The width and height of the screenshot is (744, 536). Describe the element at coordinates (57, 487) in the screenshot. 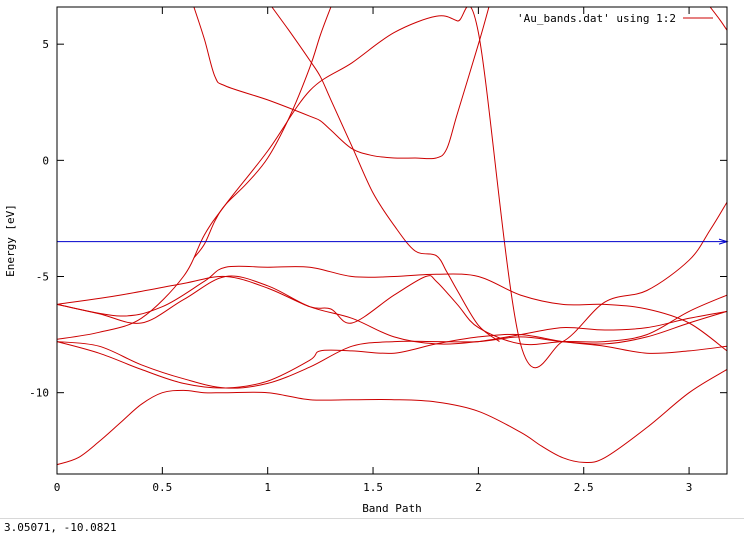

I see `x-tick-label: 0` at that location.